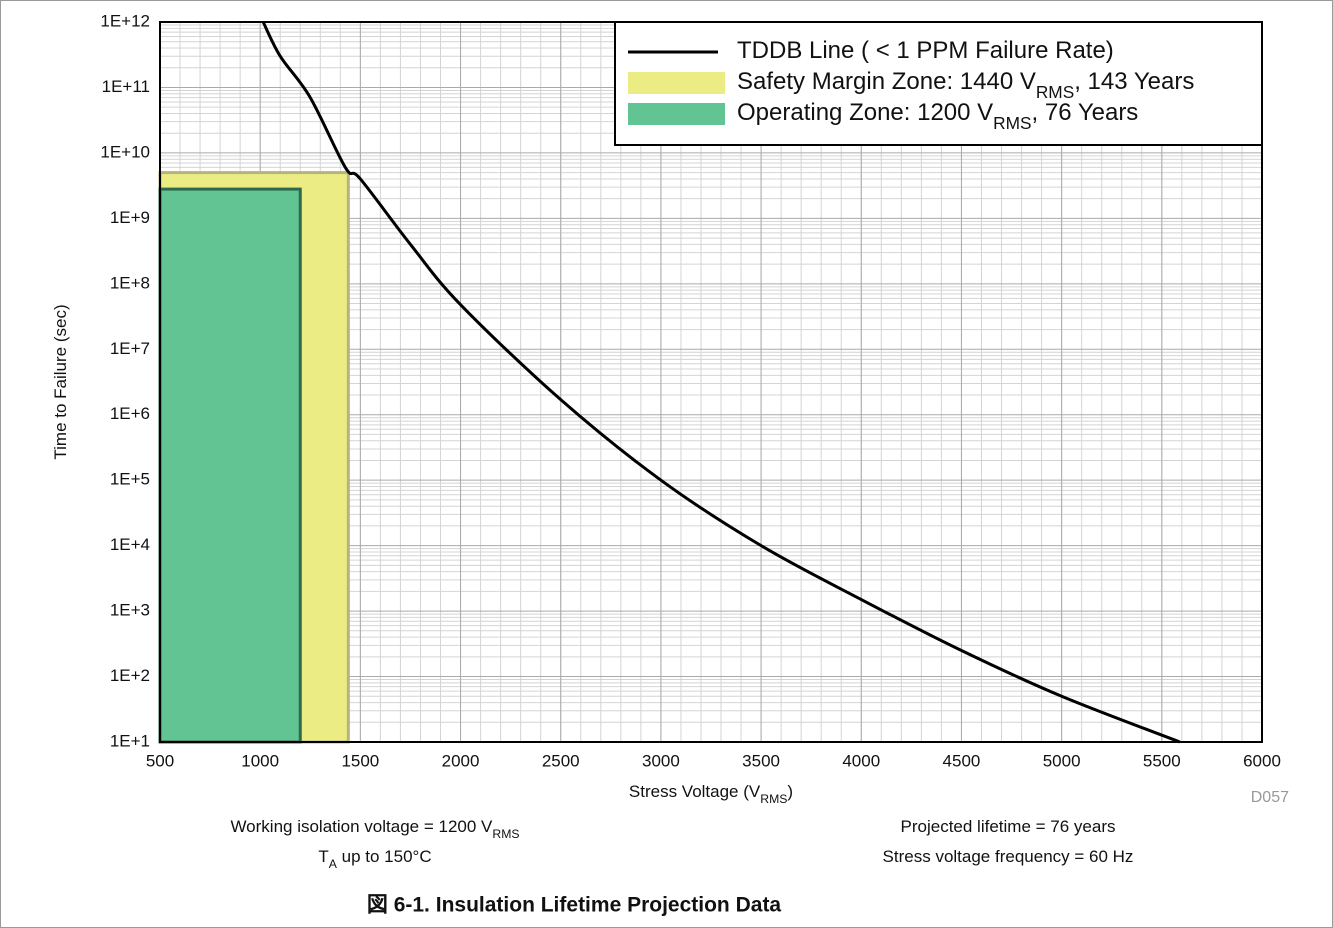  I want to click on annotation-part: A, so click(333, 864).